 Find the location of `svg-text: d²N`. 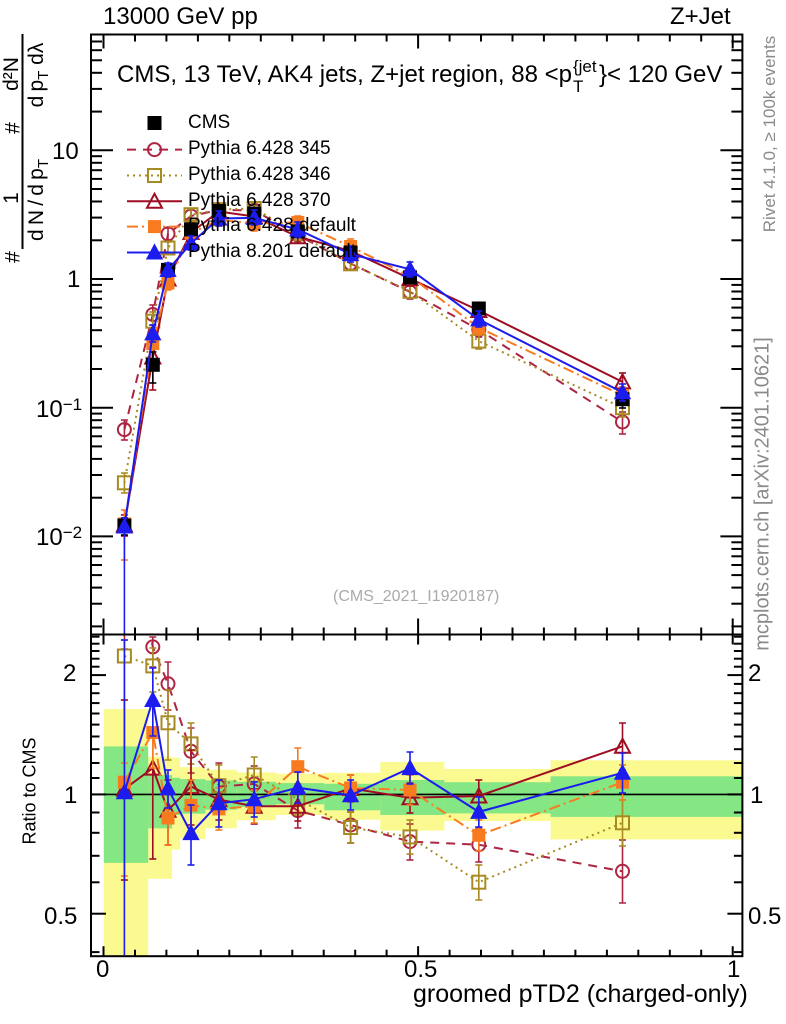

svg-text: d²N is located at coordinates (11, 74).